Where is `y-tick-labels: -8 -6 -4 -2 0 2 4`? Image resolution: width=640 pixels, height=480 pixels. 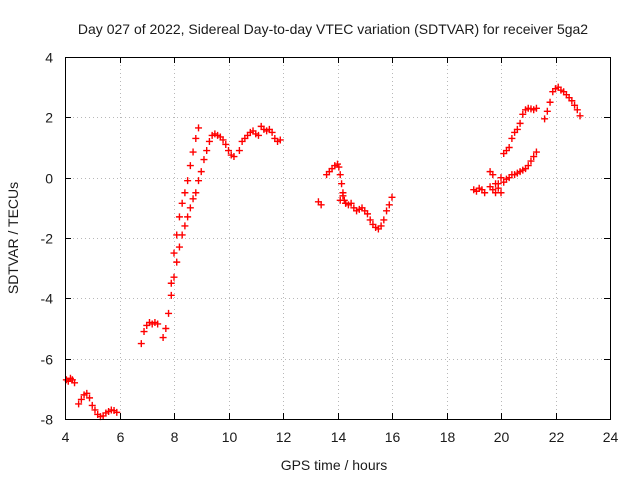 y-tick-labels: -8 -6 -4 -2 0 2 4 is located at coordinates (47, 239).